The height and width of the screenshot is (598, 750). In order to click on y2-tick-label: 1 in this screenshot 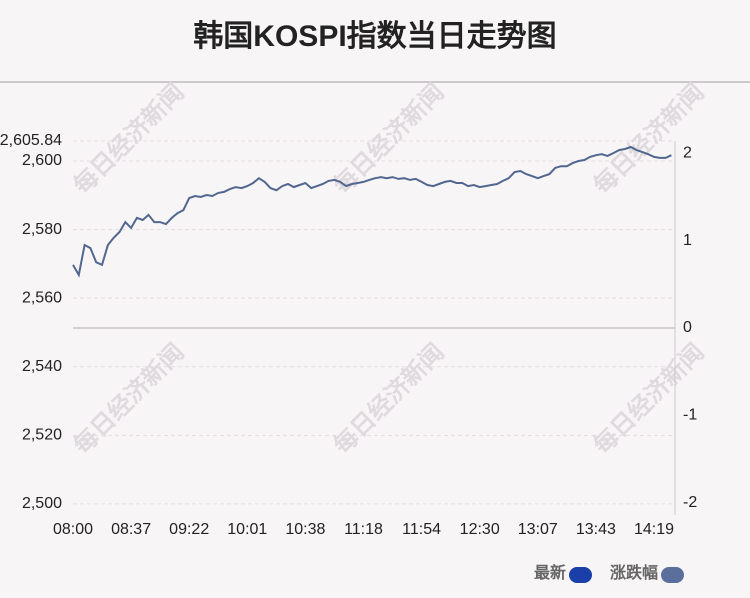, I will do `click(687, 240)`.